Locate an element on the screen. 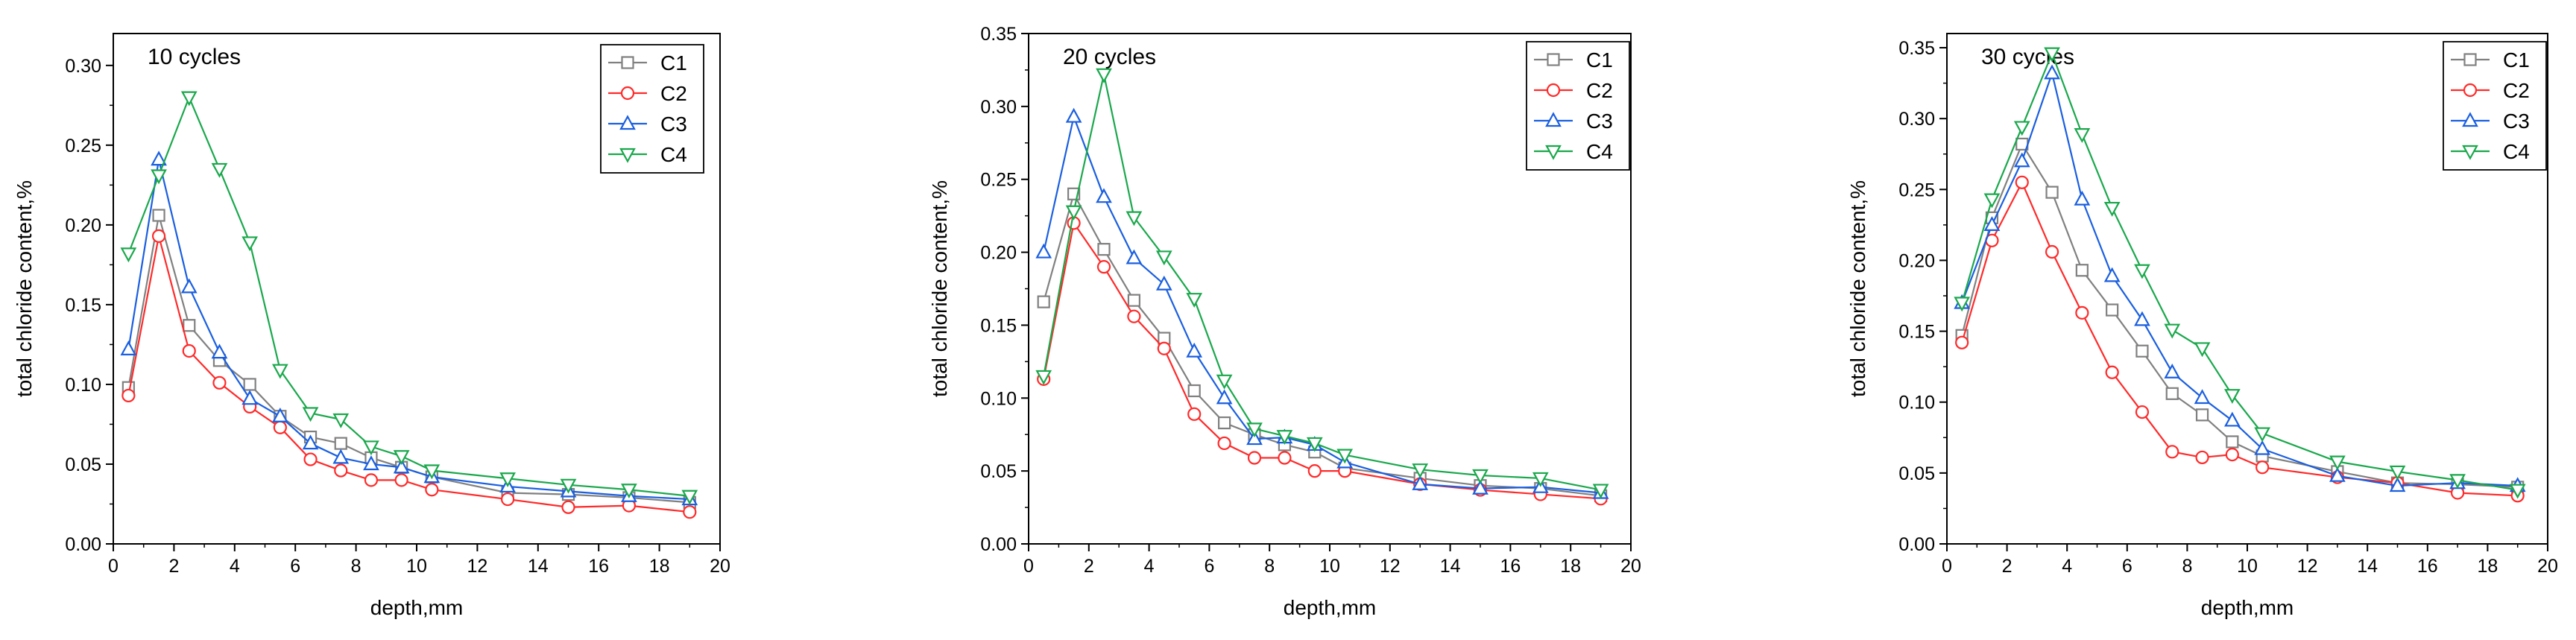  series-line-C2 is located at coordinates (2239, 339).